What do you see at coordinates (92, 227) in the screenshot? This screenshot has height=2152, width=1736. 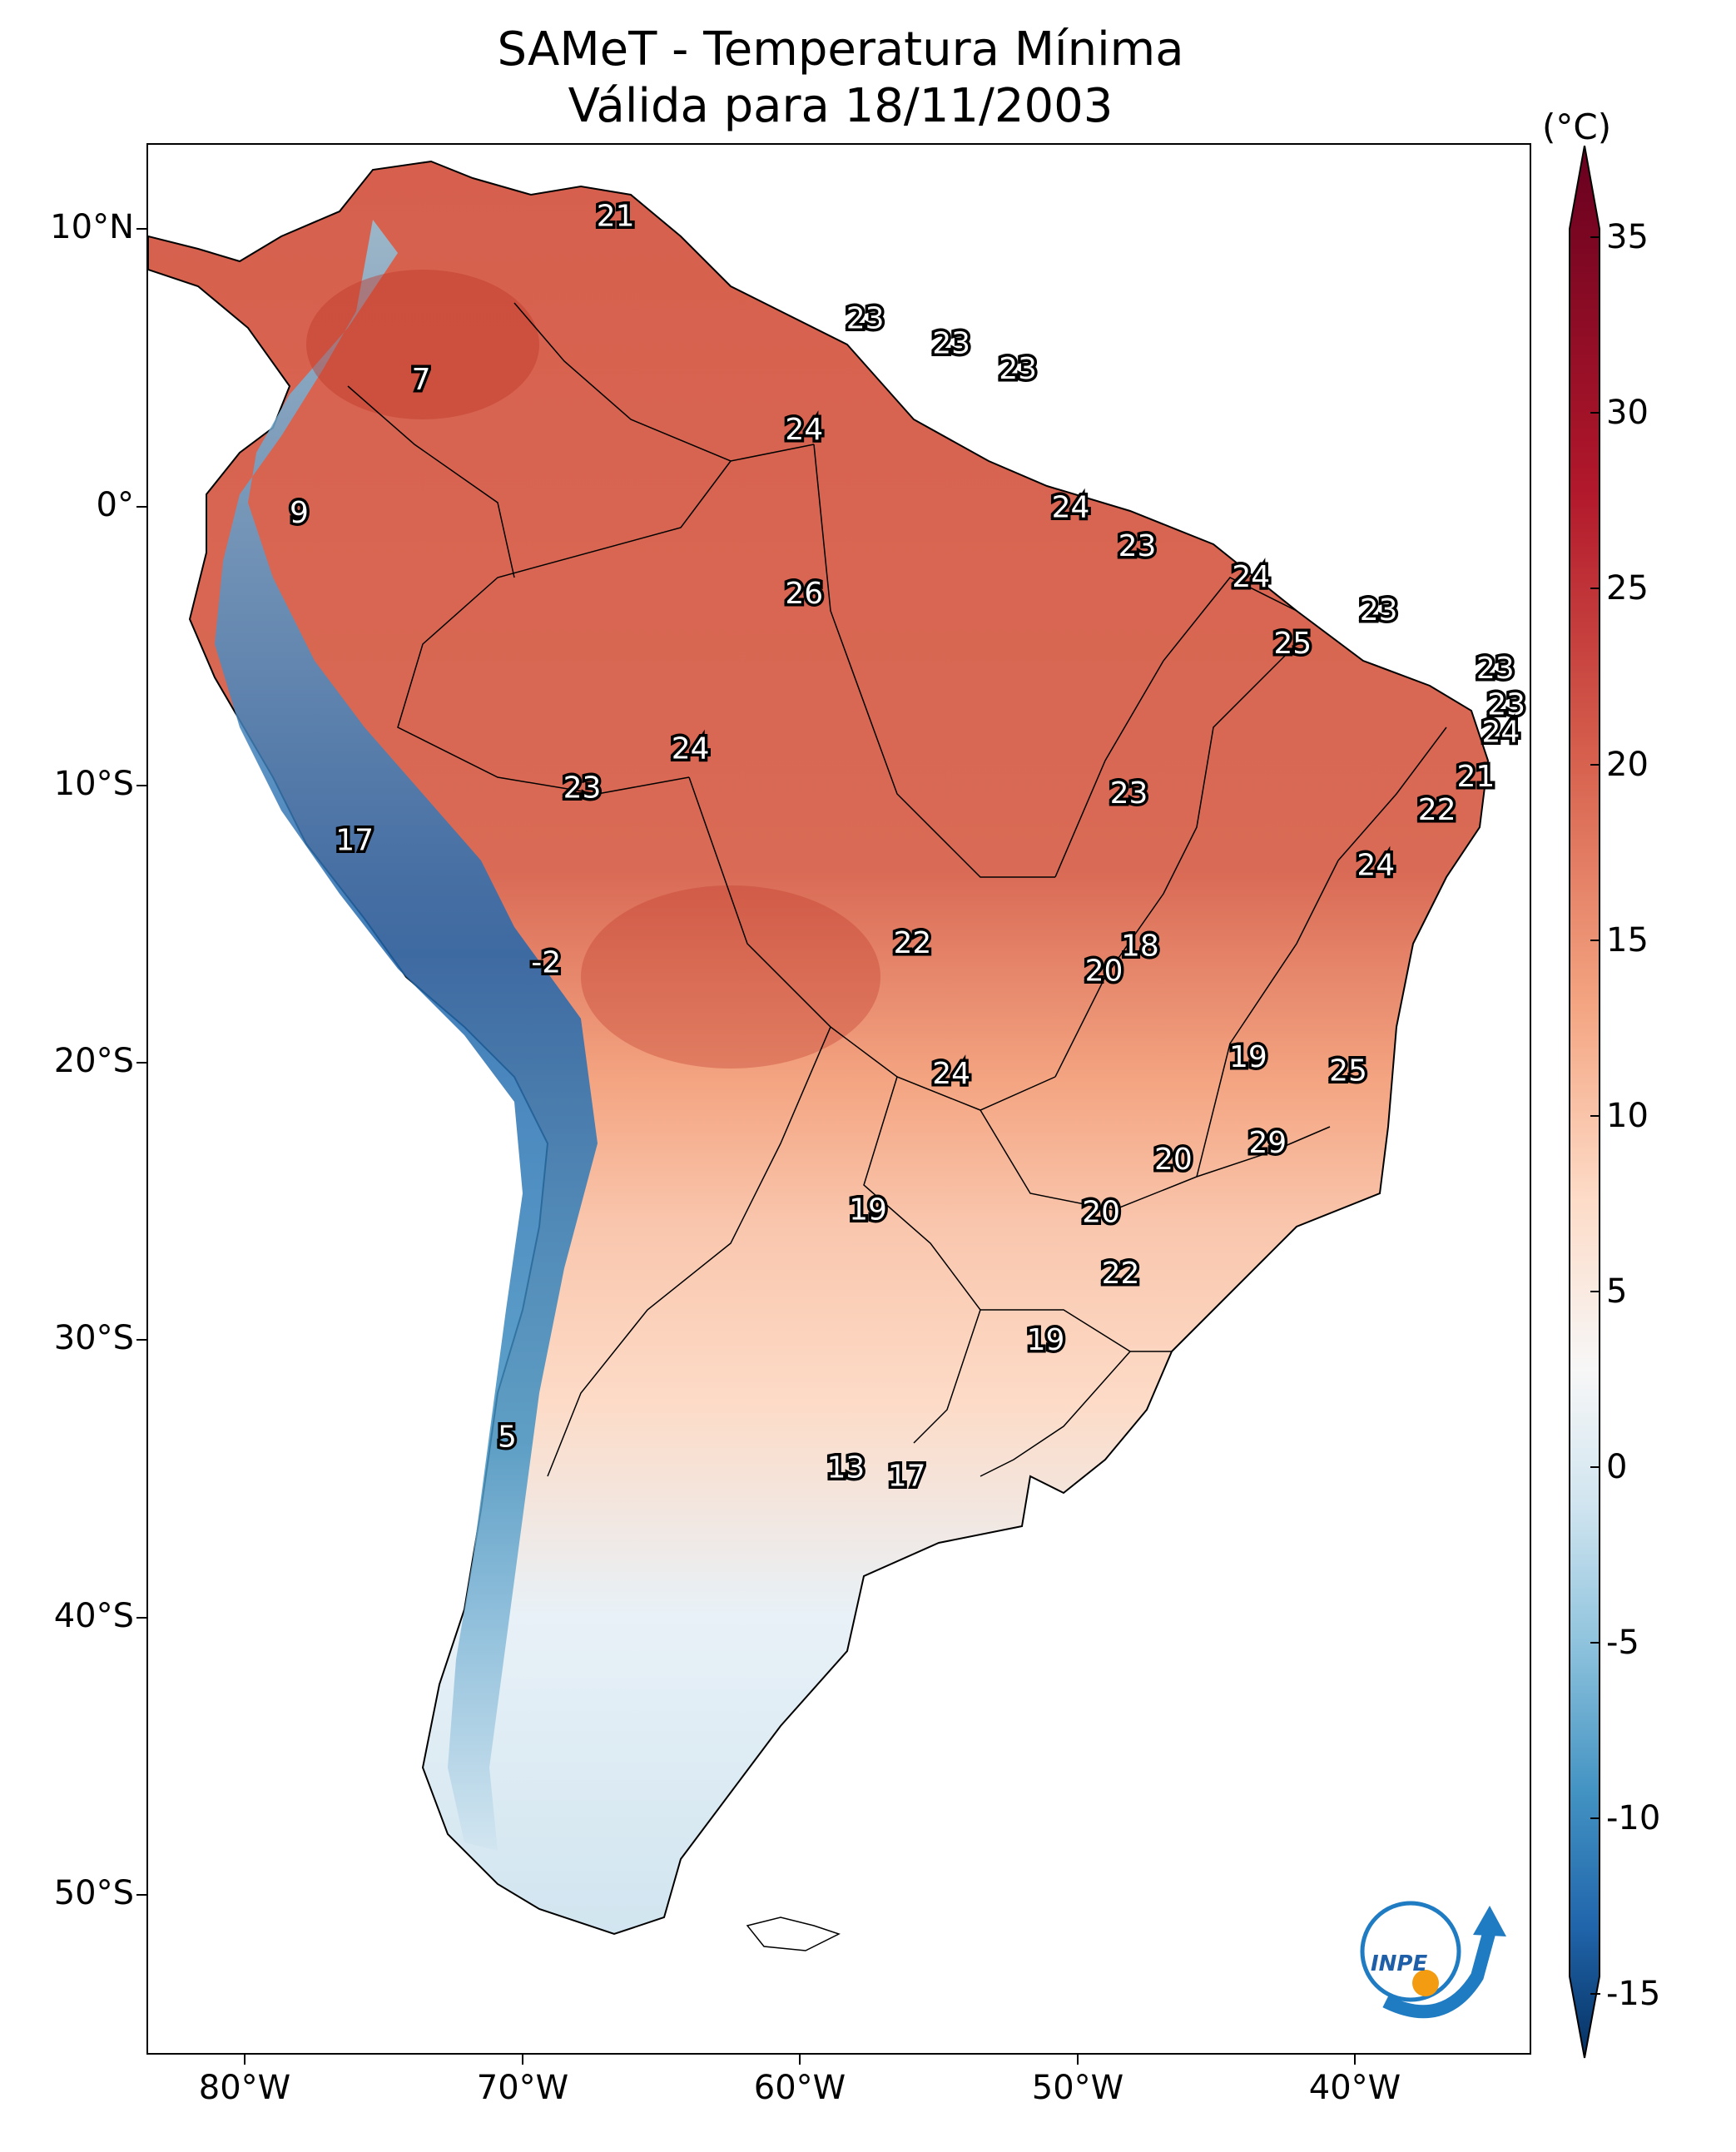 I see `lat-tick-label: 10°N` at bounding box center [92, 227].